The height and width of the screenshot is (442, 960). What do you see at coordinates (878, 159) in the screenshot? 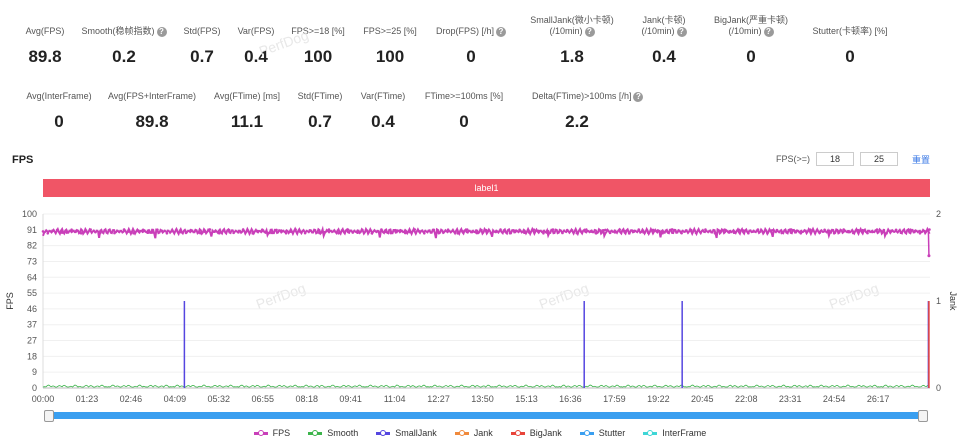
I see `fps-threshold-2-input` at bounding box center [878, 159].